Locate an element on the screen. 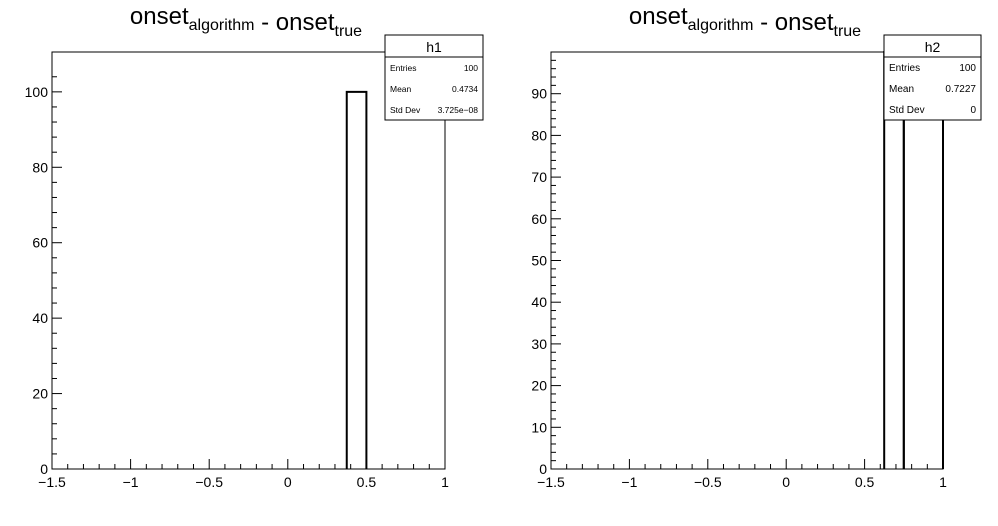  histogram-bin is located at coordinates (356, 279).